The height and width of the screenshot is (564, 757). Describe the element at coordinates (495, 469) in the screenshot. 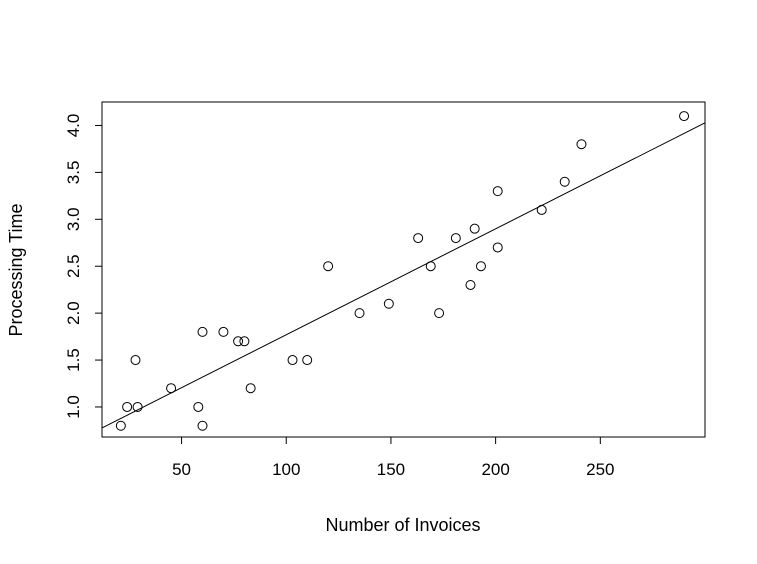

I see `x-tick-label-200: 200` at that location.